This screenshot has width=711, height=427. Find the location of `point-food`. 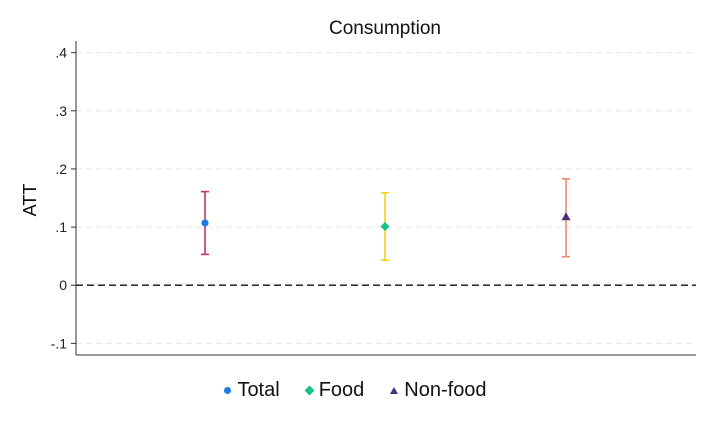

point-food is located at coordinates (385, 226).